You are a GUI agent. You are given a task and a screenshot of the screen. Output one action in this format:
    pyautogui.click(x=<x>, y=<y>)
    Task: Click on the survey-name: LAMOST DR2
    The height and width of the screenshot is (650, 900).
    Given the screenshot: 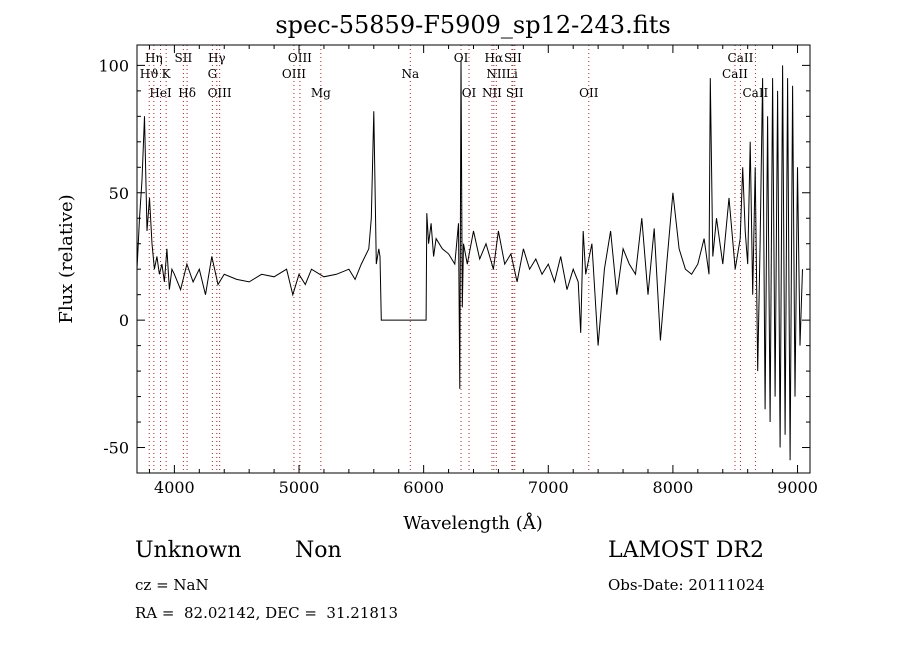 What is the action you would take?
    pyautogui.click(x=686, y=550)
    